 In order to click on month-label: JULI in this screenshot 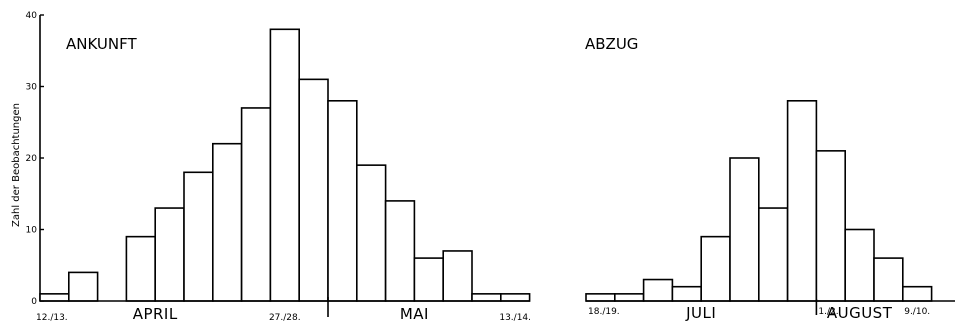, I will do `click(700, 313)`.